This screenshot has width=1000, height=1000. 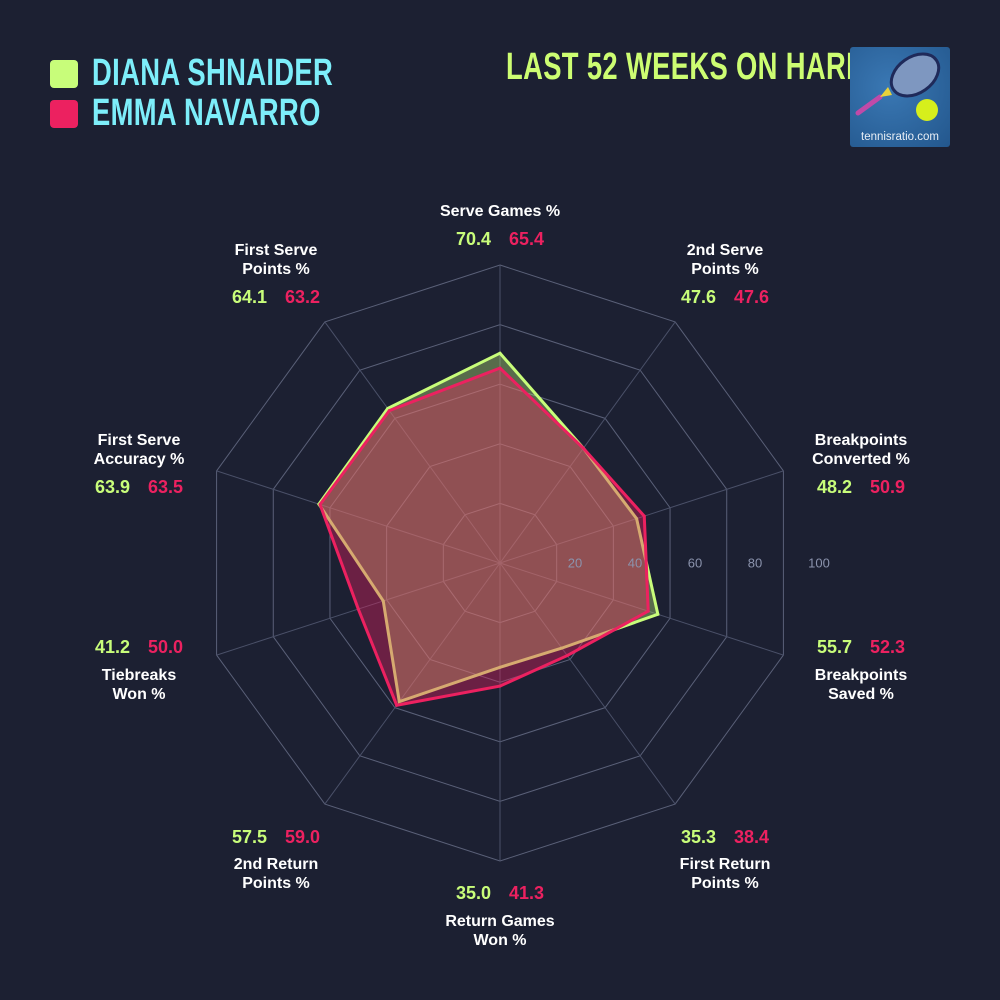 What do you see at coordinates (276, 260) in the screenshot?
I see `axis-label: First Serve Points %` at bounding box center [276, 260].